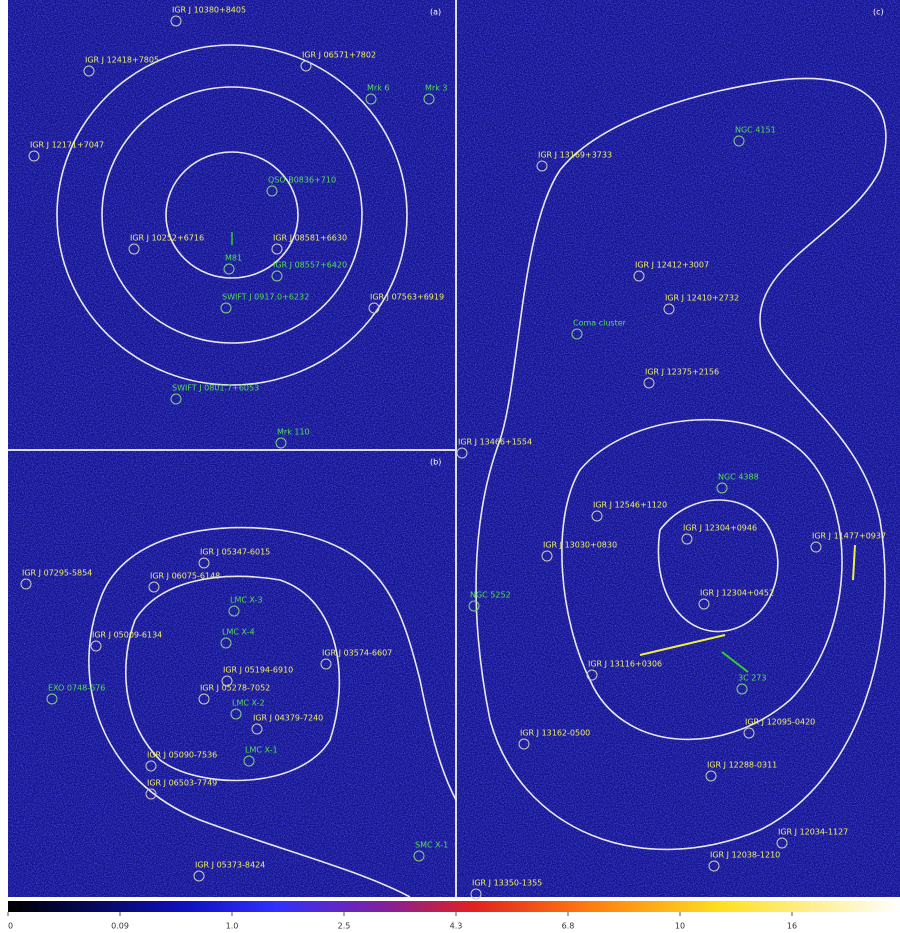  What do you see at coordinates (339, 55) in the screenshot?
I see `source-label: IGR J 06571+7802` at bounding box center [339, 55].